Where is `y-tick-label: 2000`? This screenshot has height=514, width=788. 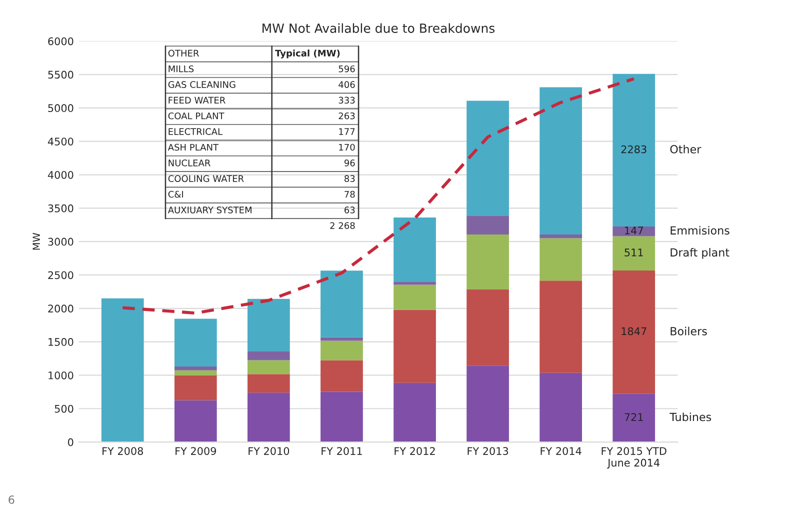
y-tick-label: 2000 is located at coordinates (61, 308).